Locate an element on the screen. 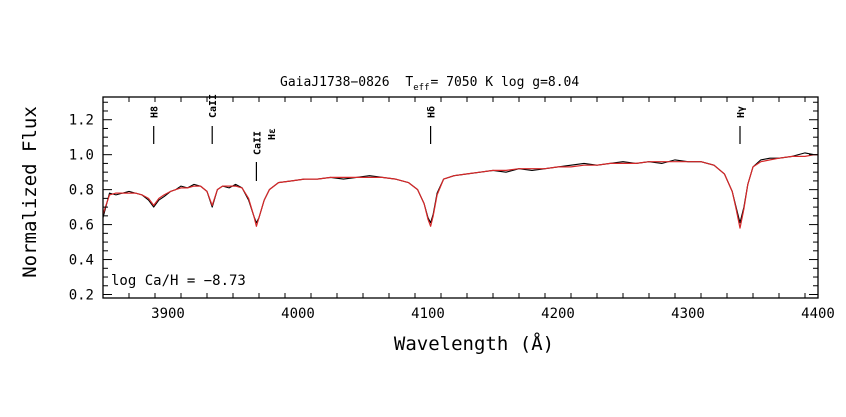 The height and width of the screenshot is (417, 846). x-tick-label: 3900 is located at coordinates (168, 314).